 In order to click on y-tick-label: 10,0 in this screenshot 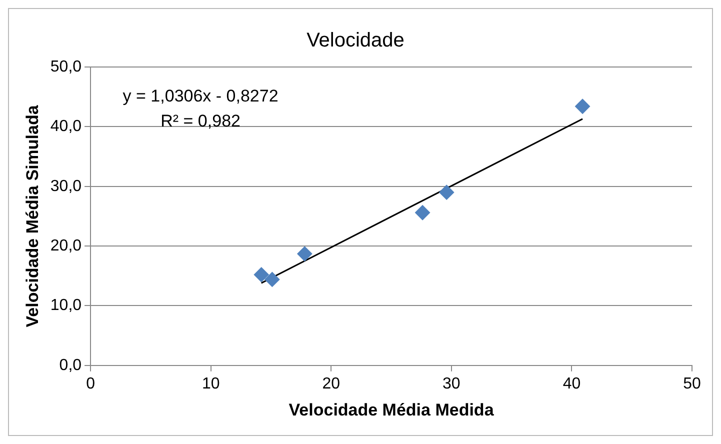, I will do `click(66, 305)`.